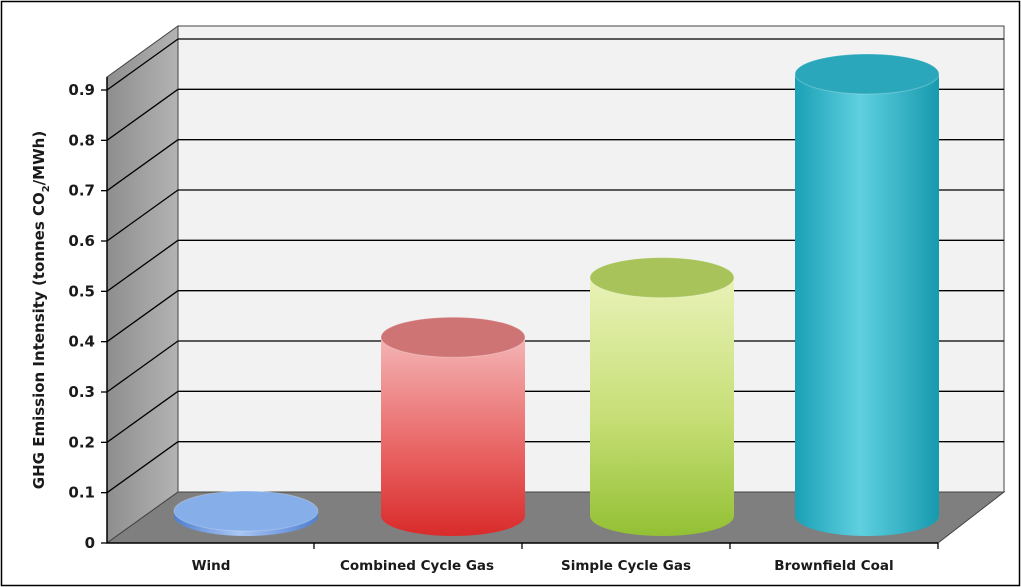 This screenshot has height=587, width=1021. What do you see at coordinates (81, 493) in the screenshot?
I see `y-tick-label: 0.1` at bounding box center [81, 493].